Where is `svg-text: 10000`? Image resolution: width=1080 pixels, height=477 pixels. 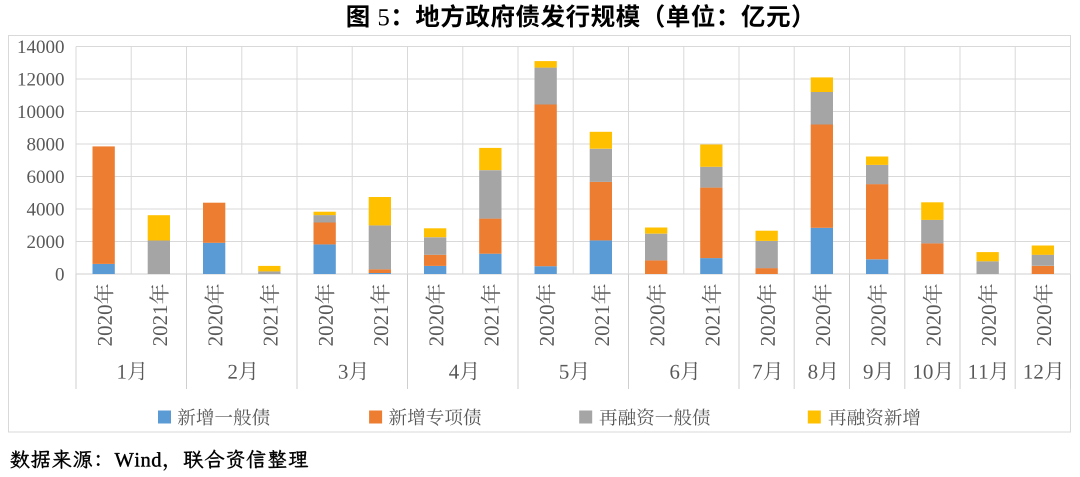 svg-text: 10000 is located at coordinates (41, 112).